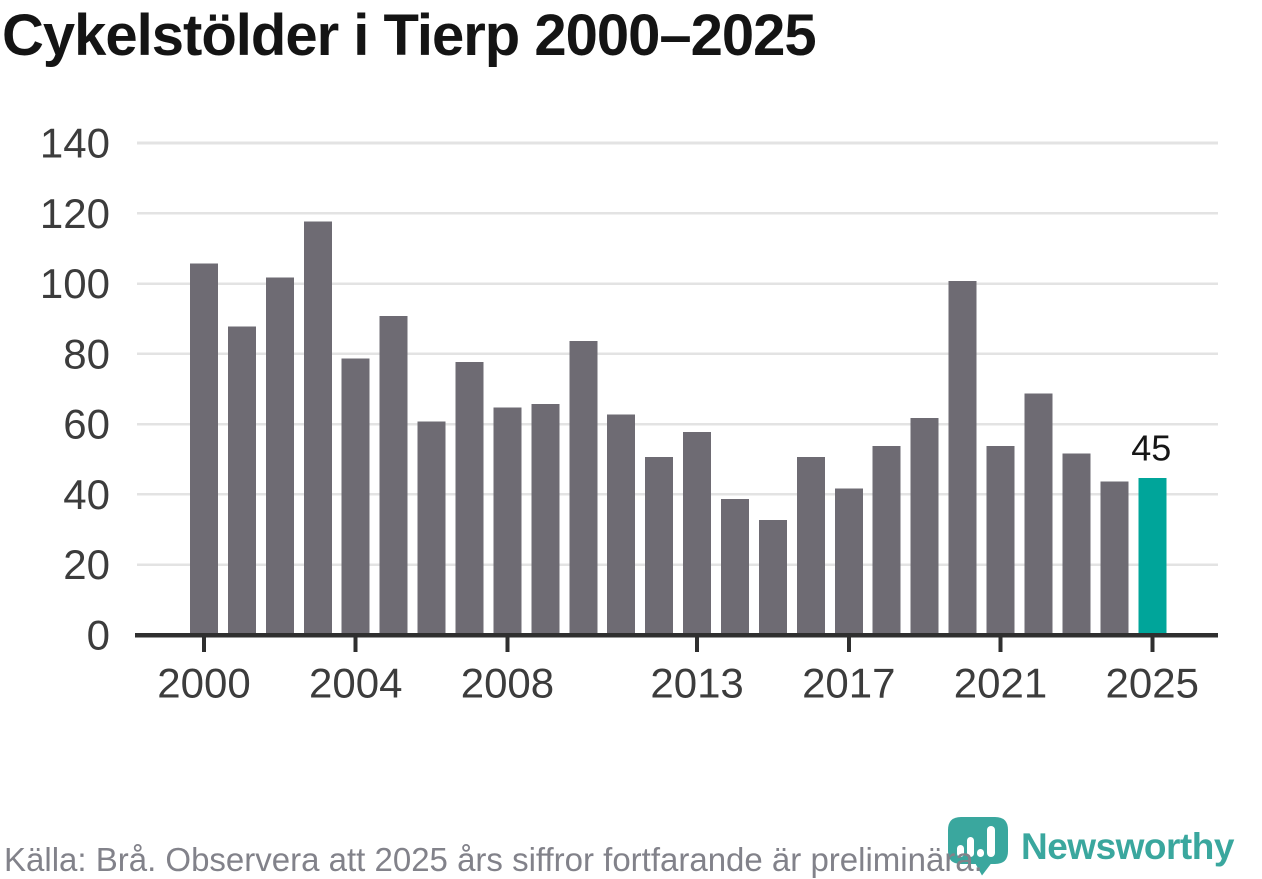 The height and width of the screenshot is (879, 1262). What do you see at coordinates (86, 424) in the screenshot?
I see `y-axis-label-60: 60` at bounding box center [86, 424].